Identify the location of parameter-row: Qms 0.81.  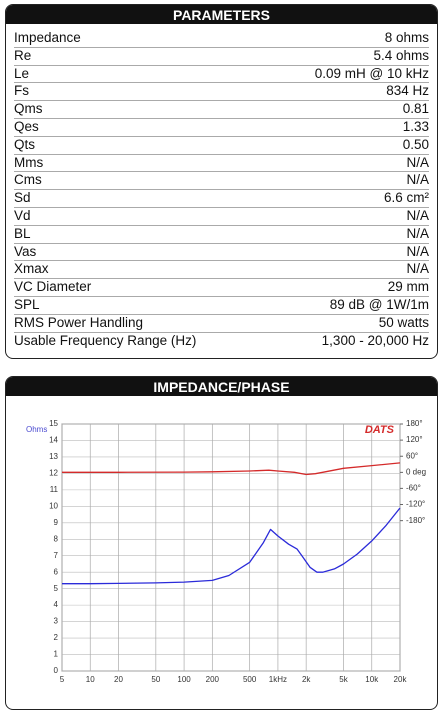
(221, 109).